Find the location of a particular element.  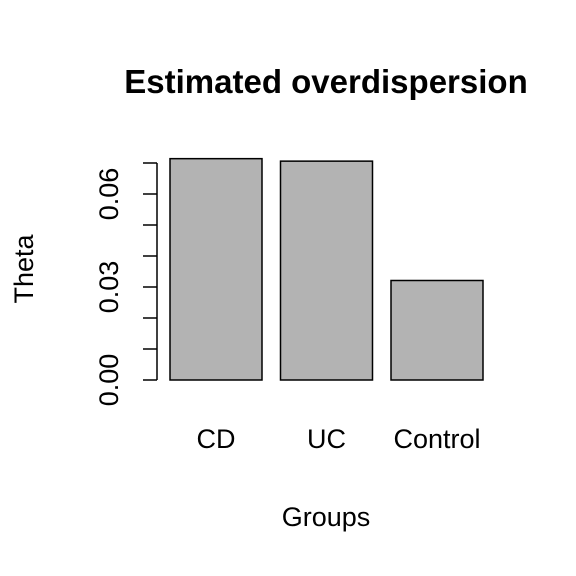

category-label: UC is located at coordinates (326, 439).